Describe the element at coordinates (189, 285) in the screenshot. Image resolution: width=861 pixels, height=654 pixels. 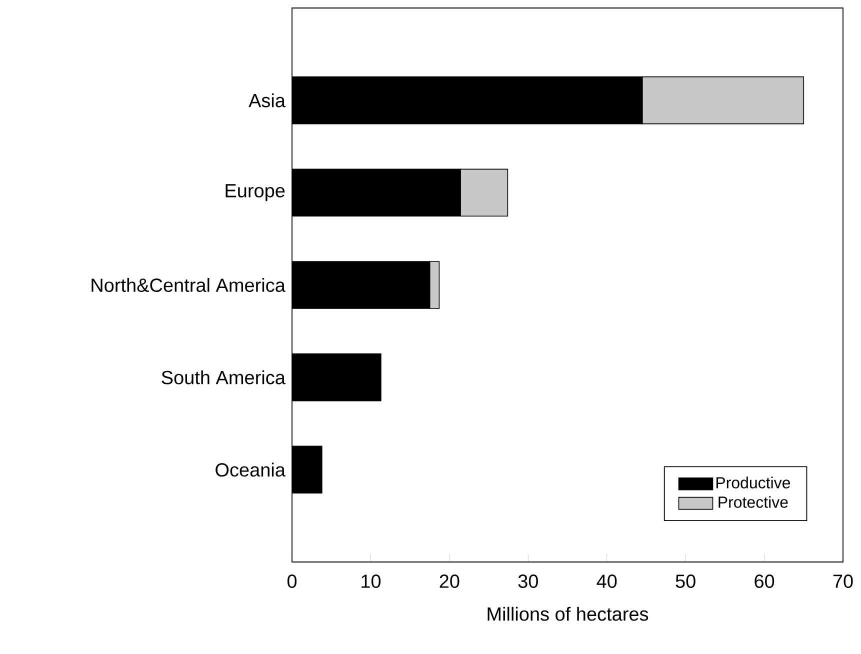
I see `y-tick-label: North&Central America` at that location.